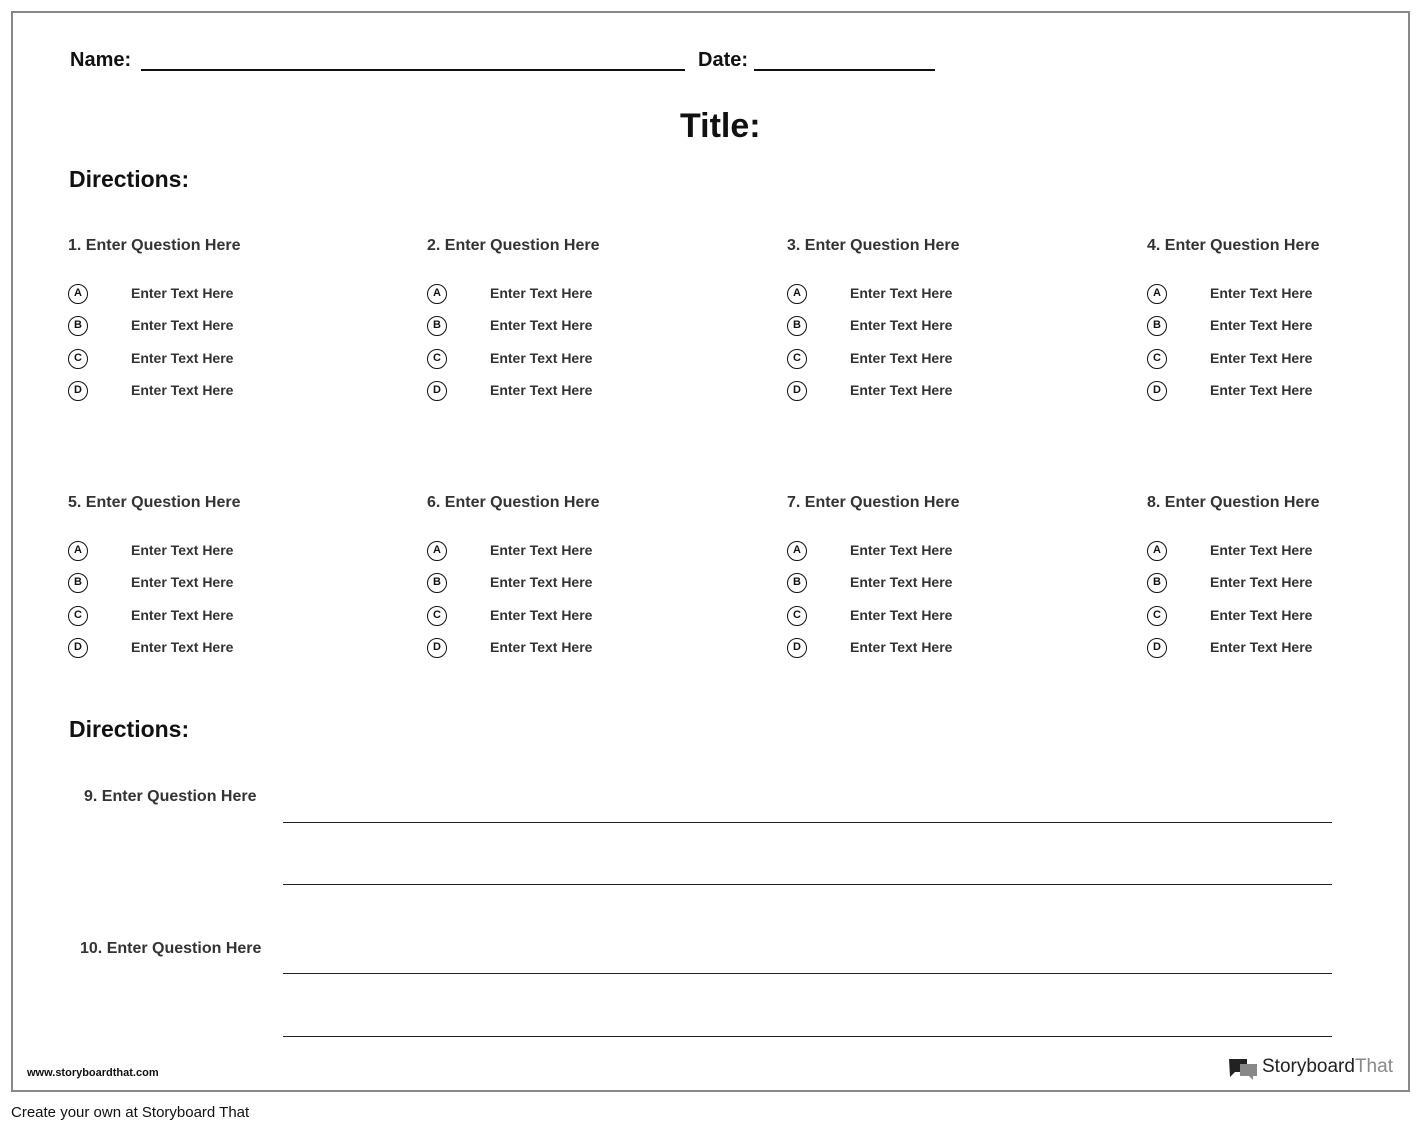 The width and height of the screenshot is (1425, 1132). Describe the element at coordinates (720, 126) in the screenshot. I see `title: Title:` at that location.